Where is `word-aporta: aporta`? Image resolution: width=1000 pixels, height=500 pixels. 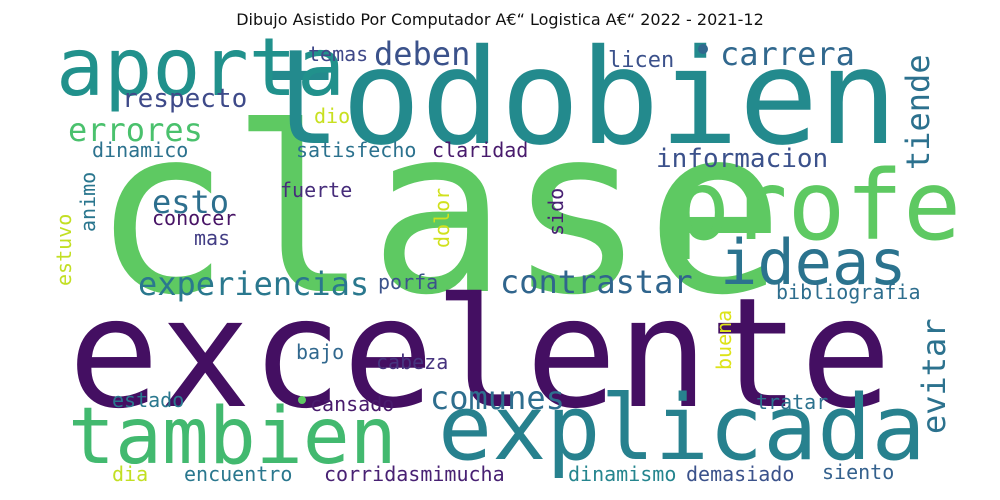 word-aporta: aporta is located at coordinates (200, 67).